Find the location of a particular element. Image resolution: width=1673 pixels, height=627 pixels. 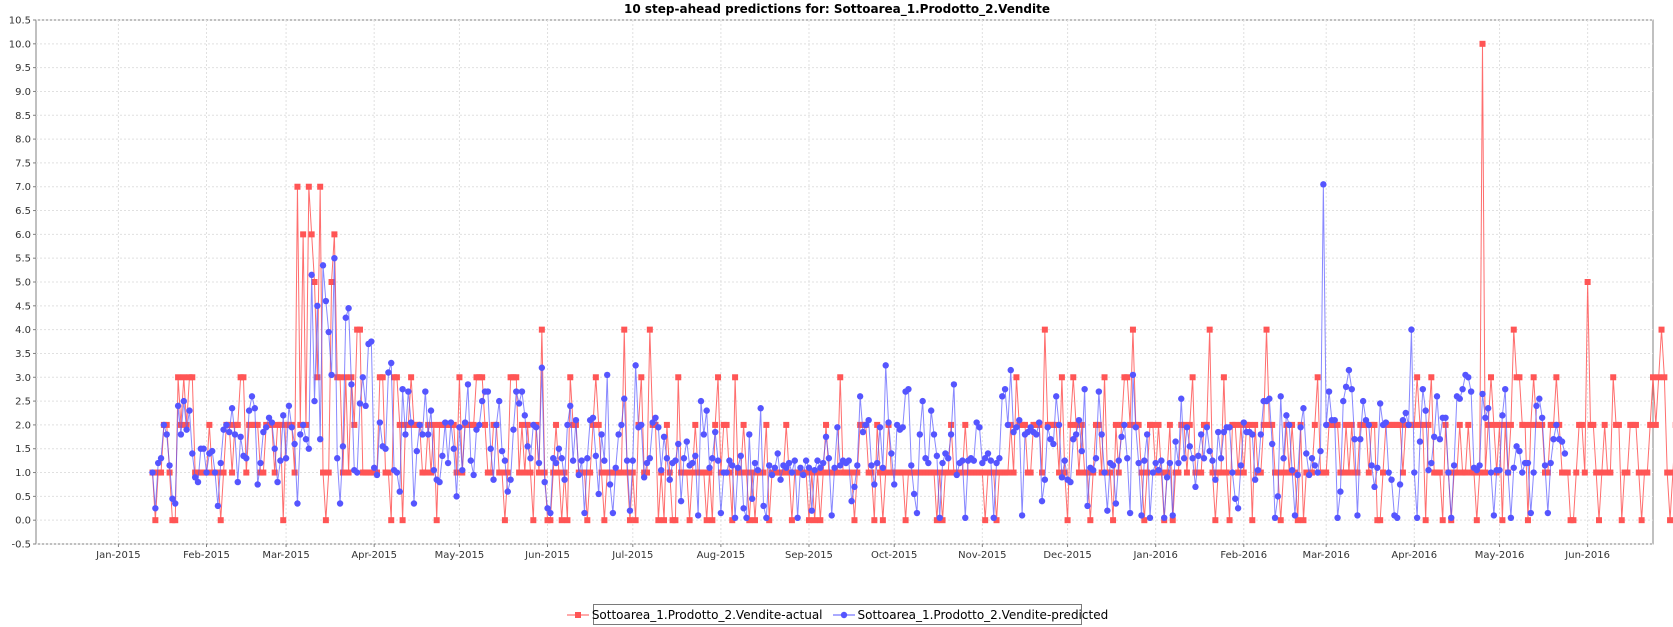

y-tick-label: 3.0 is located at coordinates (23, 378).